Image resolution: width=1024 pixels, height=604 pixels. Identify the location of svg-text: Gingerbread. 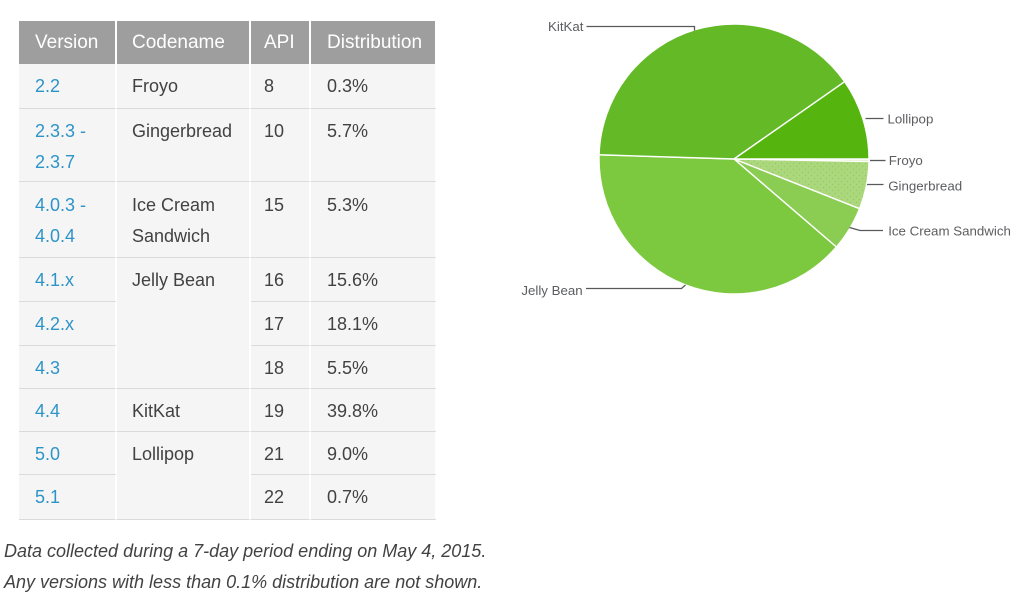
(925, 186).